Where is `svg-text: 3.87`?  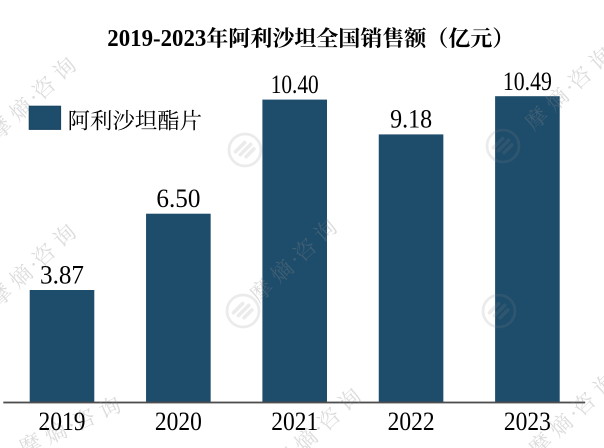
svg-text: 3.87 is located at coordinates (62, 275).